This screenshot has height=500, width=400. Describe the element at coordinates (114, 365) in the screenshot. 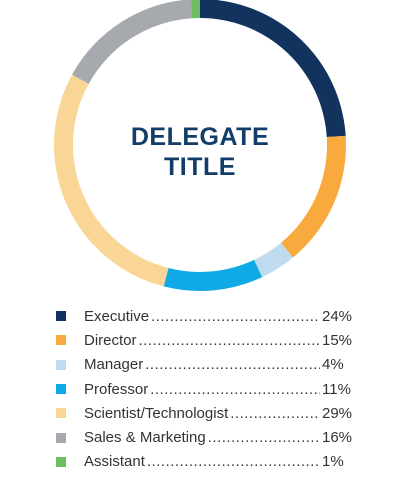

I see `legend-label: Manager` at that location.